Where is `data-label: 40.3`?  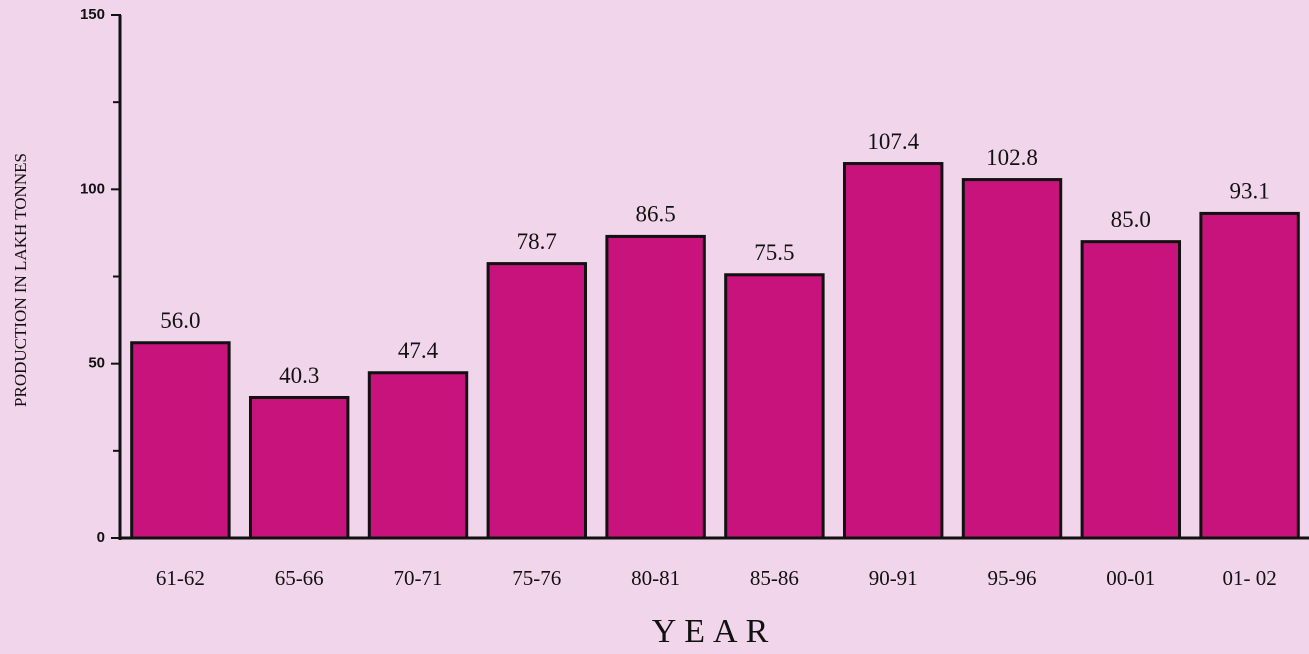 data-label: 40.3 is located at coordinates (299, 375).